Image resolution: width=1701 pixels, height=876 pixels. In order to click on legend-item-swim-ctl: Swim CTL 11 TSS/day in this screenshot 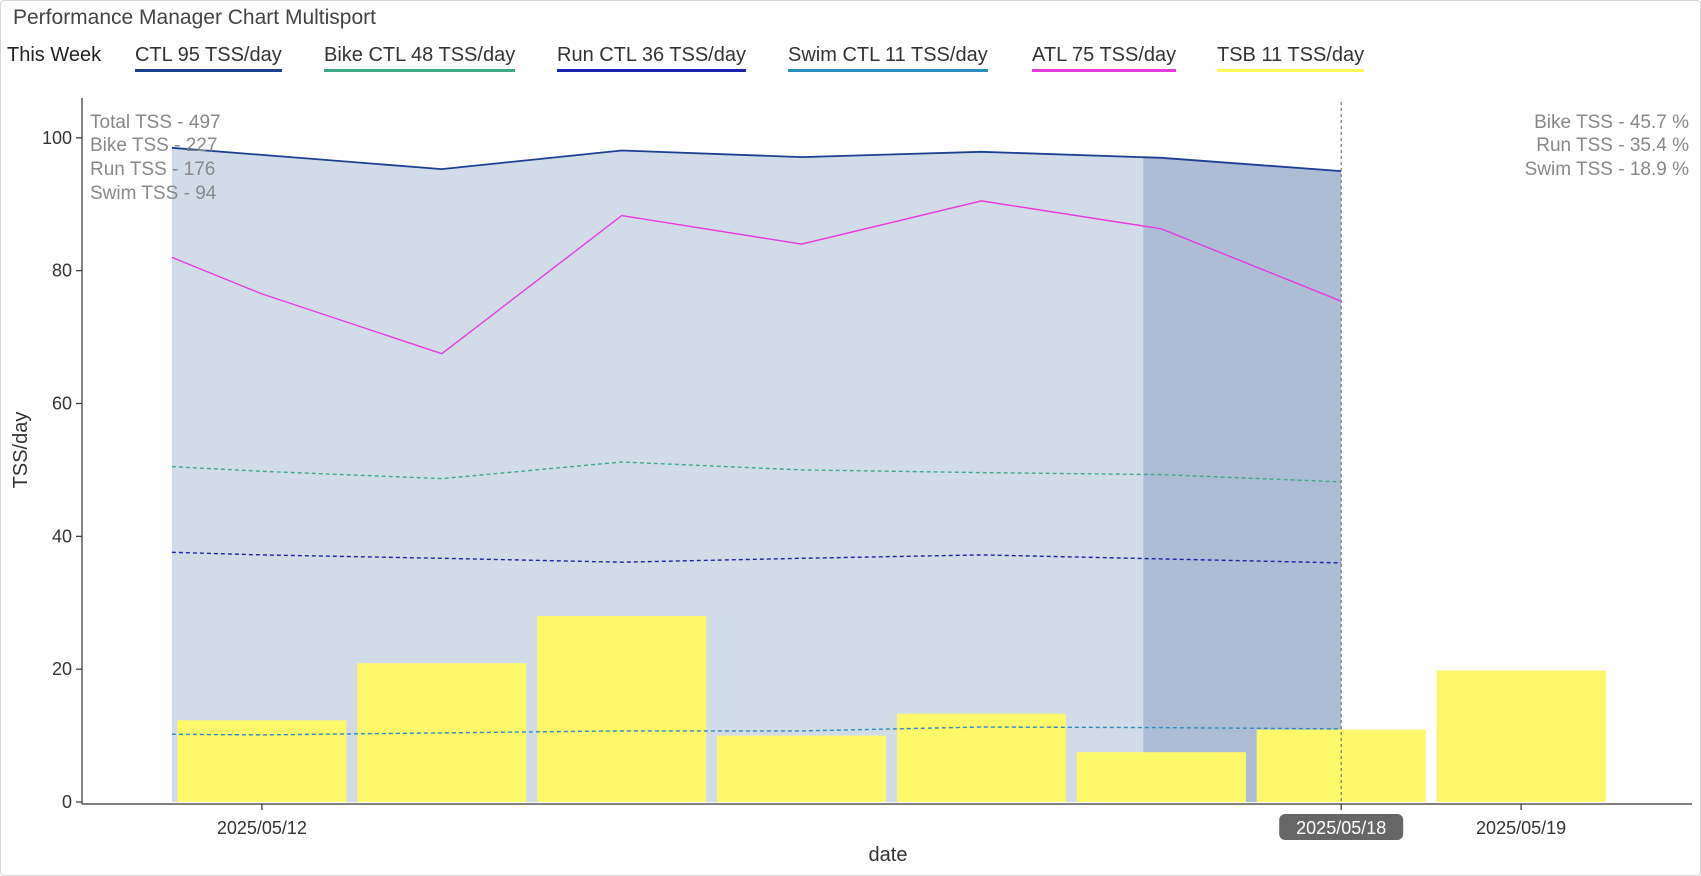, I will do `click(888, 58)`.